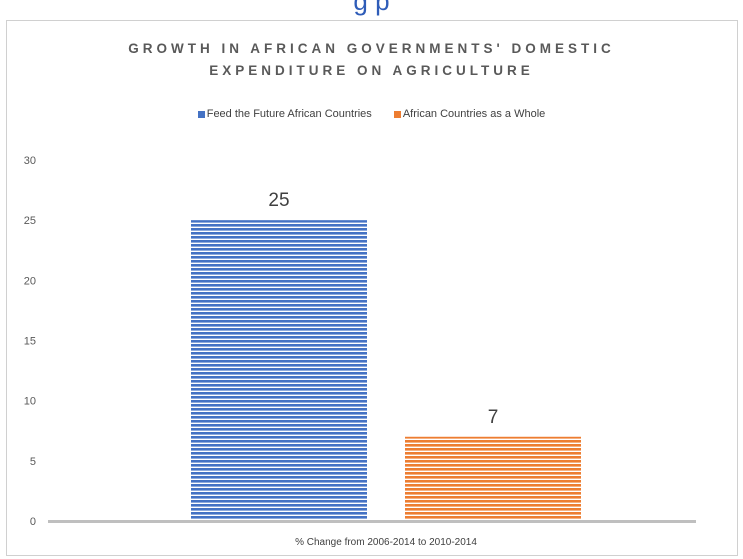 The image size is (743, 559). I want to click on legend-swatch-orange, so click(397, 114).